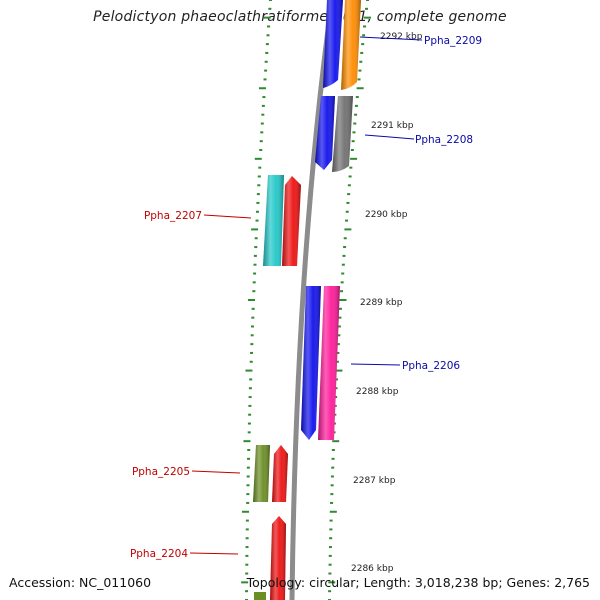 Image resolution: width=600 pixels, height=600 pixels. Describe the element at coordinates (392, 126) in the screenshot. I see `scale-label: 2291 kbp` at that location.